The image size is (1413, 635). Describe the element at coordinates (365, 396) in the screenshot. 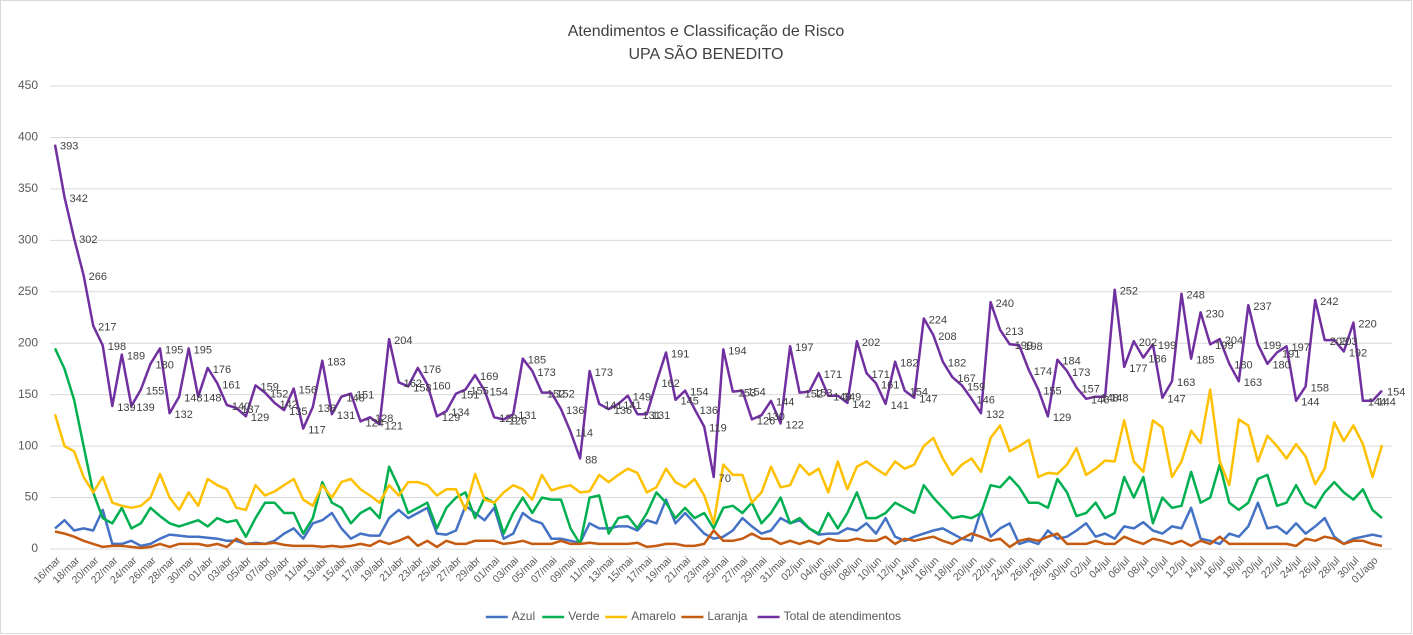

I see `data-label: 151` at that location.